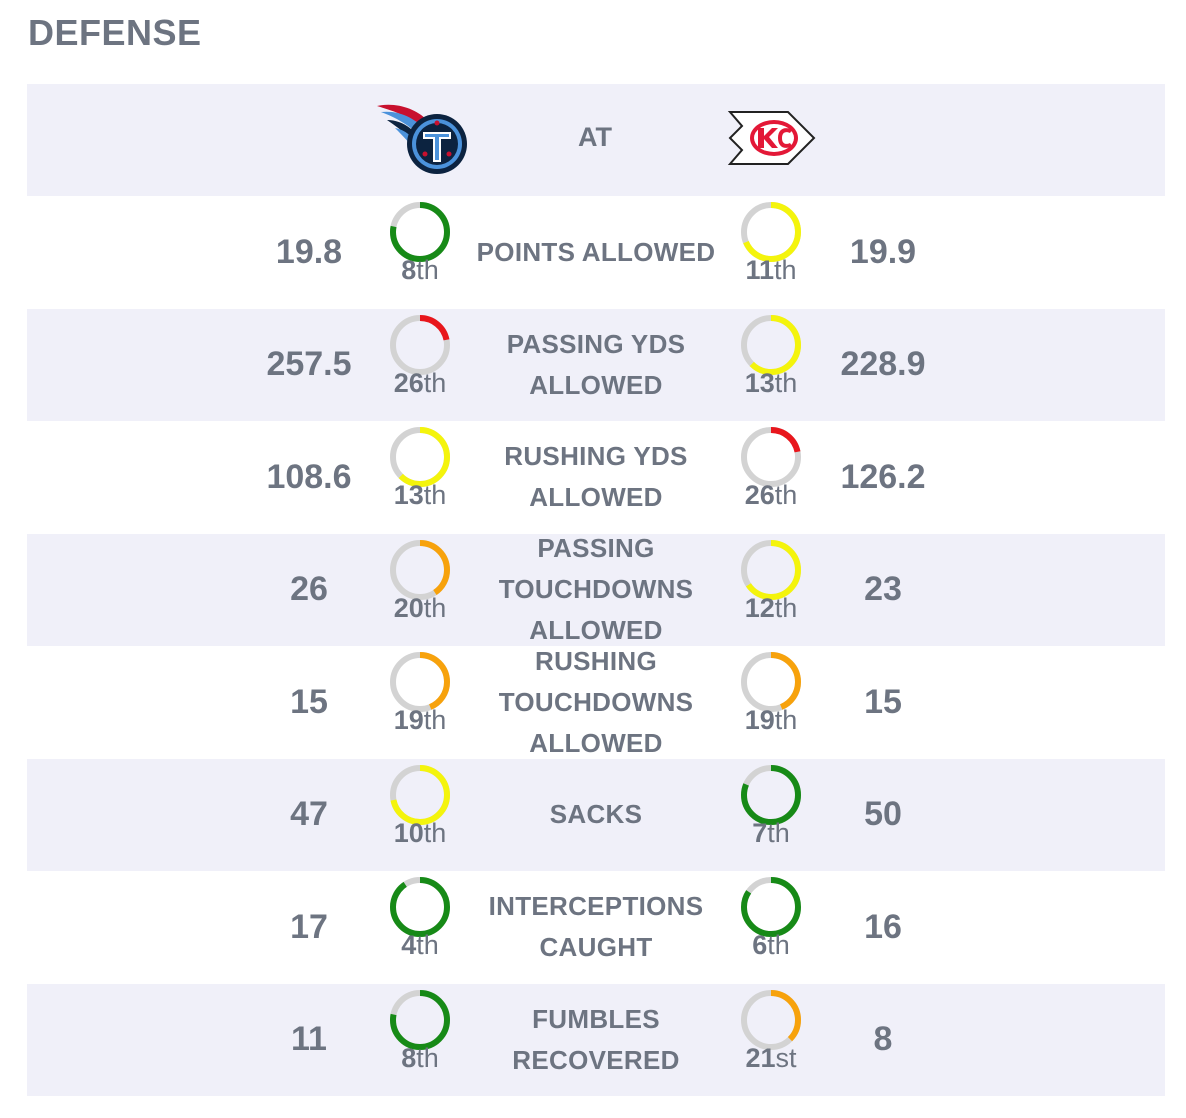 The width and height of the screenshot is (1186, 1118). What do you see at coordinates (760, 1057) in the screenshot?
I see `rank-number: 21` at bounding box center [760, 1057].